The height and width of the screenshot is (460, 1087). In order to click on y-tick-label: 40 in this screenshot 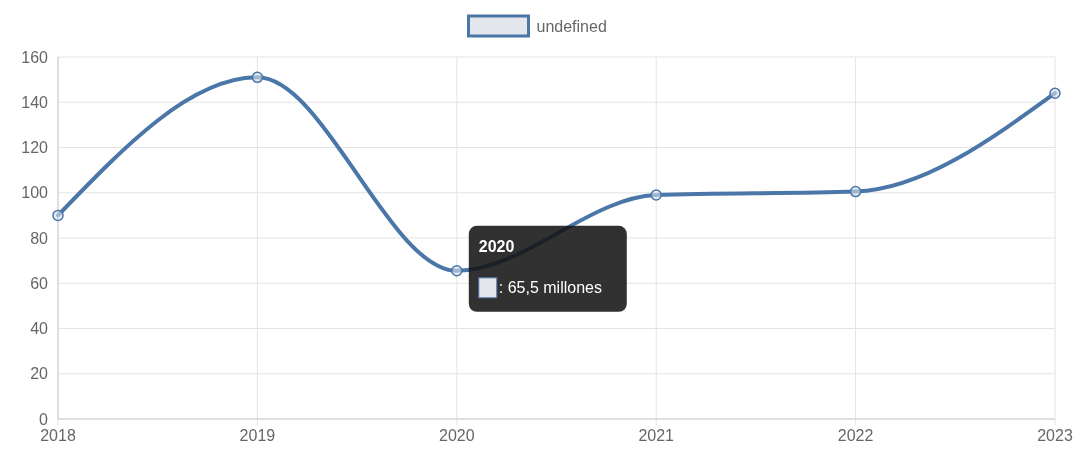, I will do `click(39, 329)`.